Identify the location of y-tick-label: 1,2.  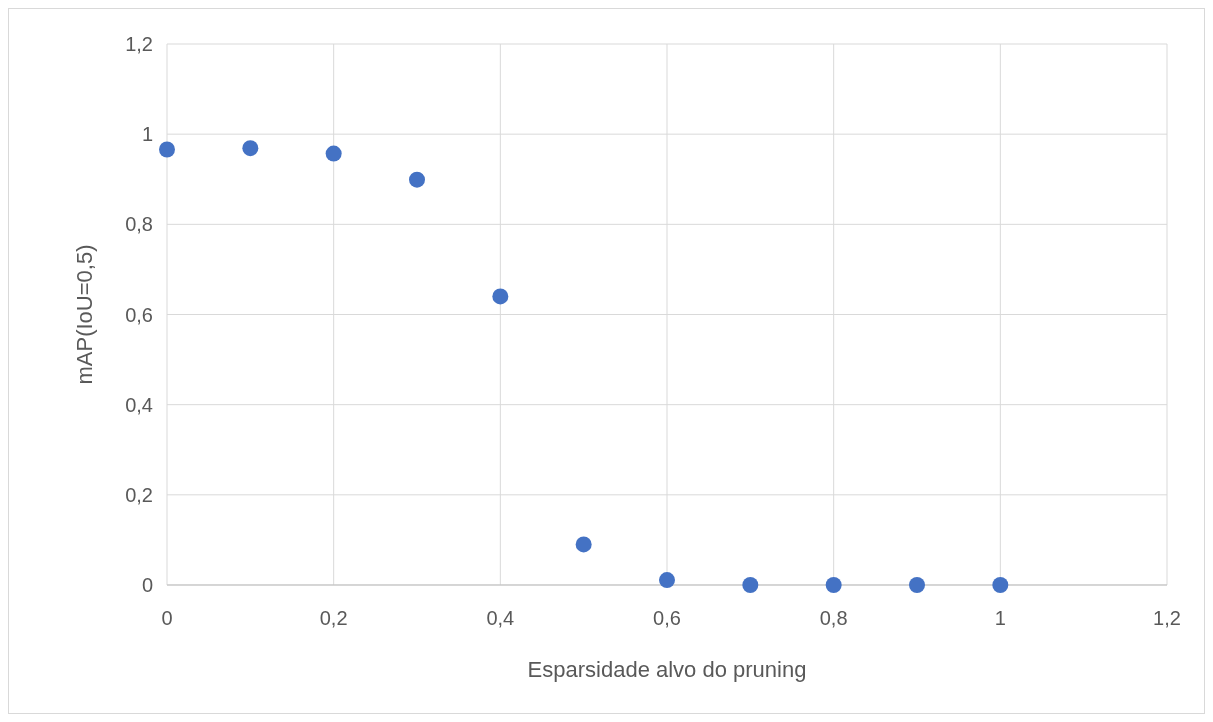
(139, 44).